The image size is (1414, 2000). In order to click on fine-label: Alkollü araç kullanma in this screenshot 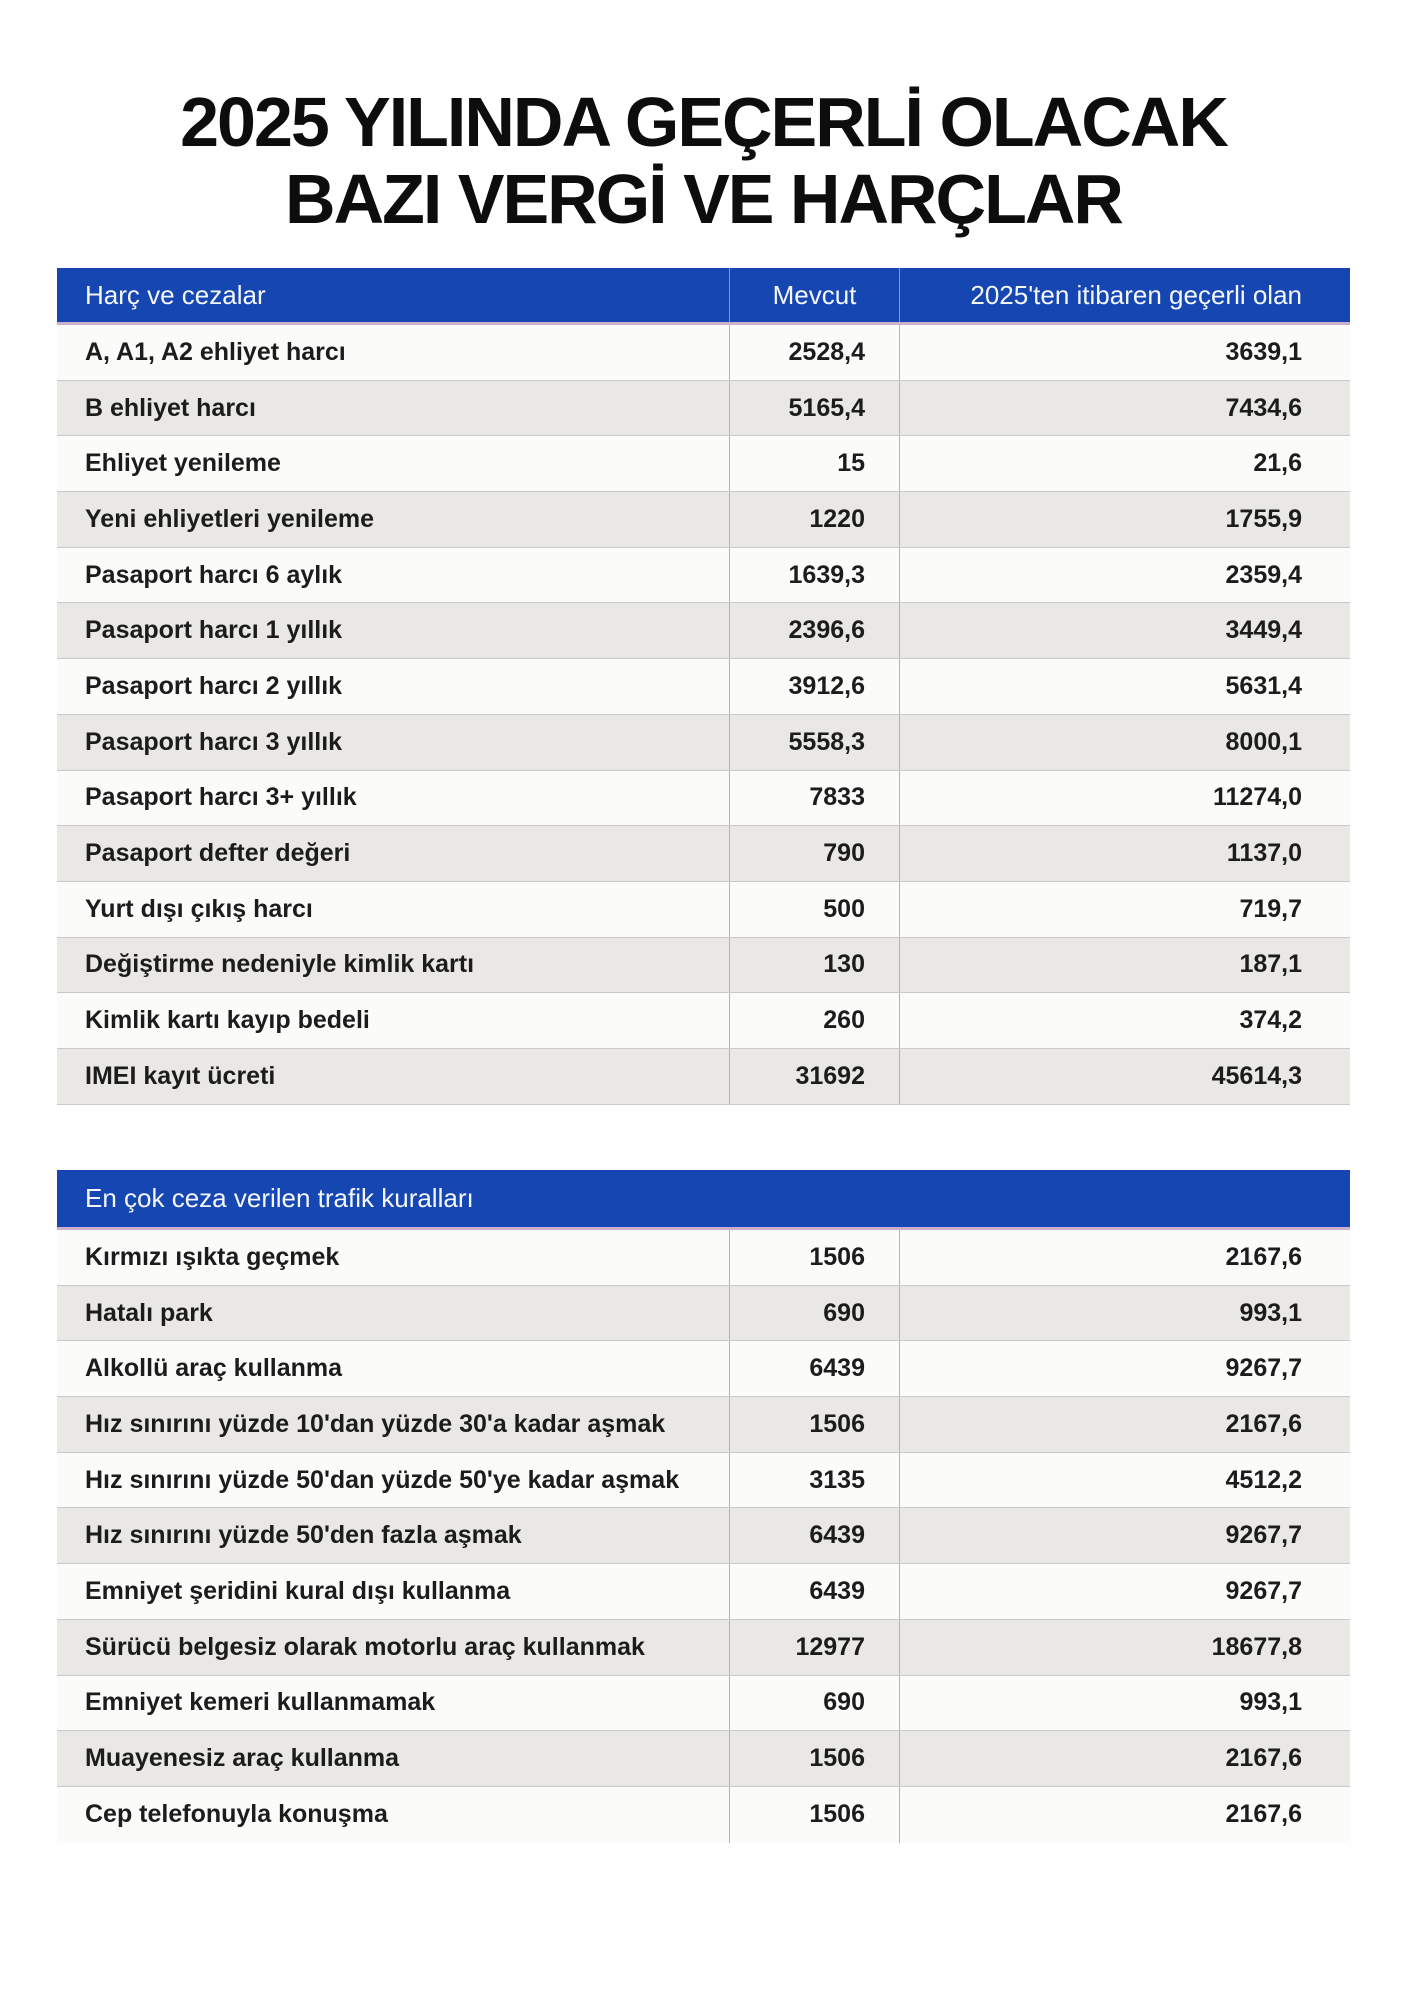, I will do `click(214, 1368)`.